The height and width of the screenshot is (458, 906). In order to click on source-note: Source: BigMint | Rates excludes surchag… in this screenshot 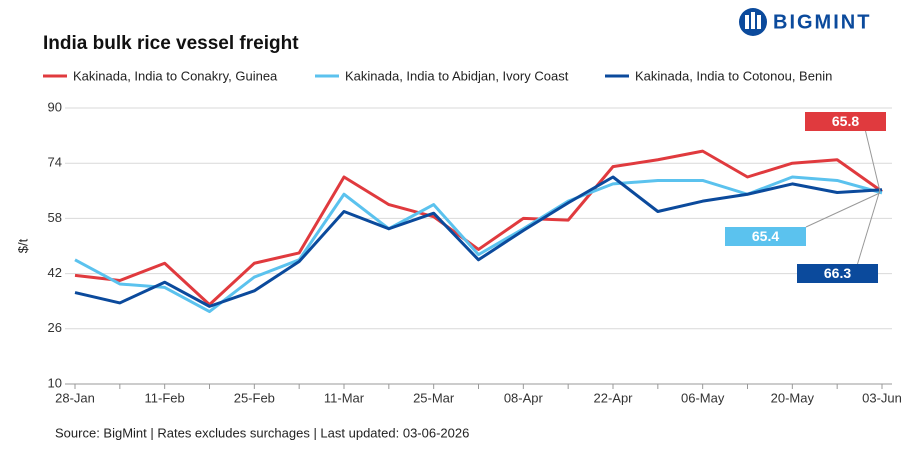, I will do `click(262, 432)`.